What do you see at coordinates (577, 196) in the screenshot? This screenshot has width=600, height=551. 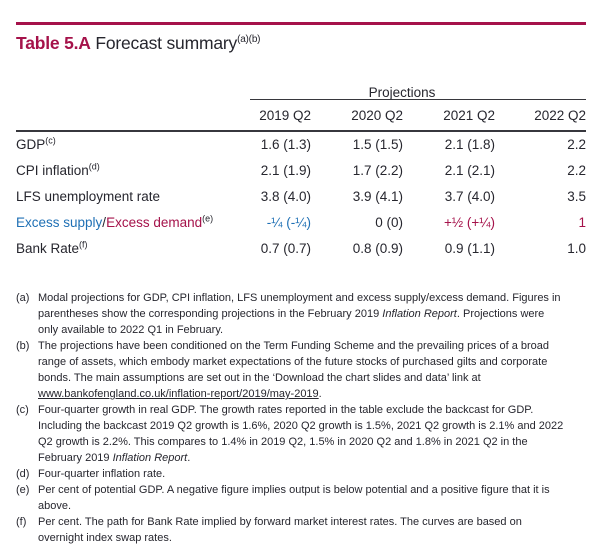 I see `text-segment: 3.5` at bounding box center [577, 196].